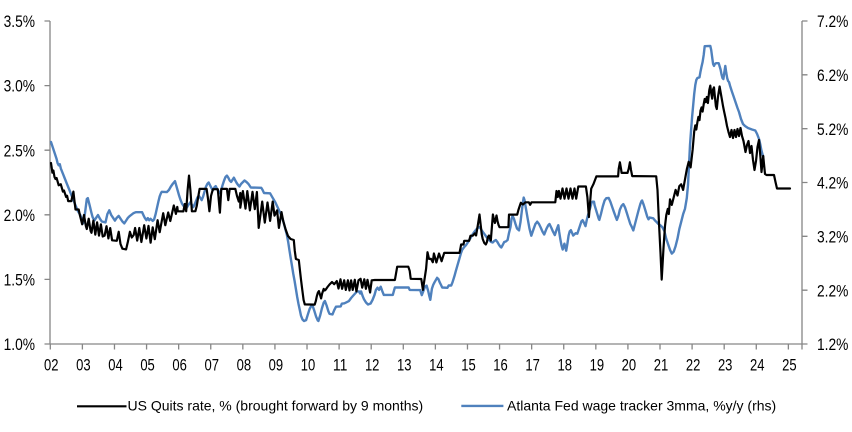  Describe the element at coordinates (83, 364) in the screenshot. I see `svg-text: 03` at that location.